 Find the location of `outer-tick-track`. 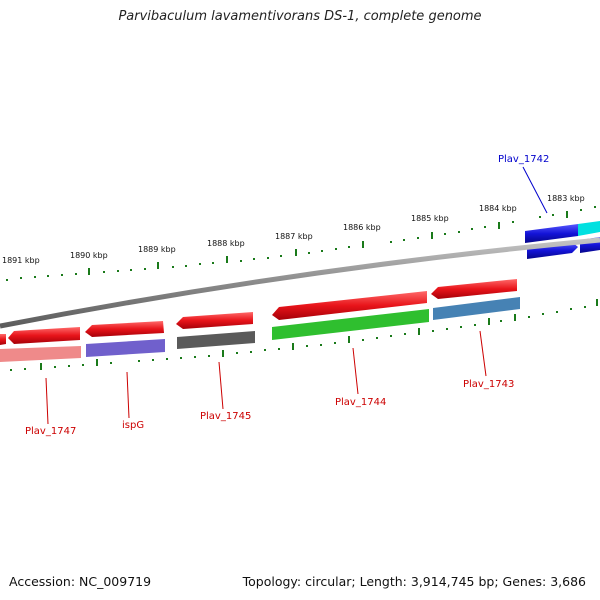

outer-tick-track is located at coordinates (301, 243).